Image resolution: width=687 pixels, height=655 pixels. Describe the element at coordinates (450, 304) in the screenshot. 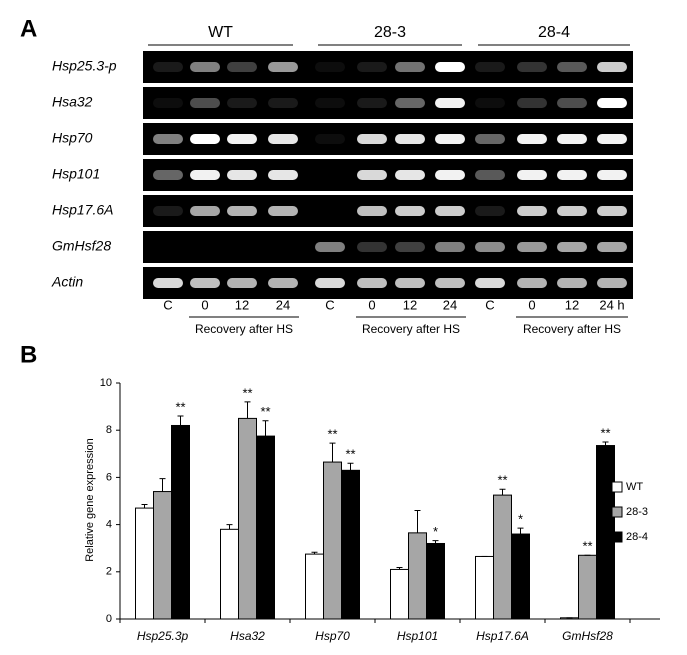

I see `lane-label: 24` at that location.